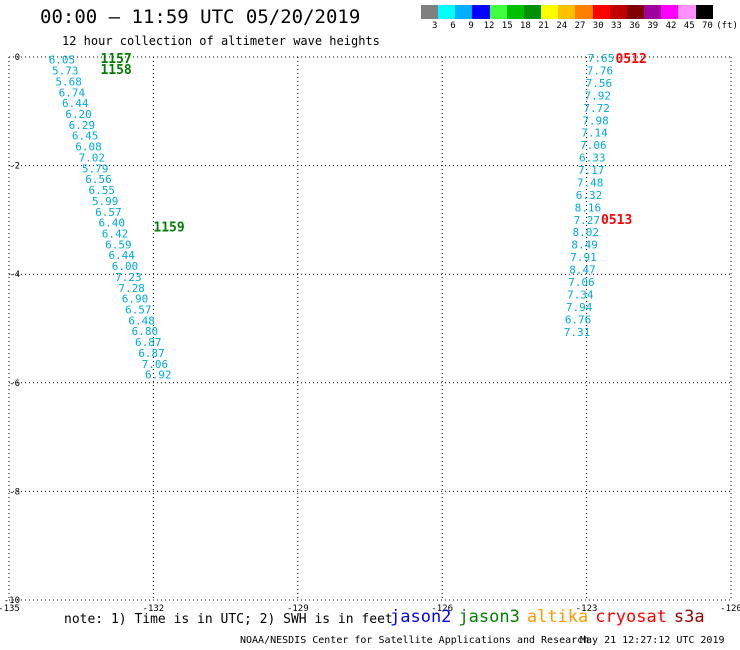 This screenshot has width=740, height=650. I want to click on wave-height-value: 5.79, so click(95, 168).